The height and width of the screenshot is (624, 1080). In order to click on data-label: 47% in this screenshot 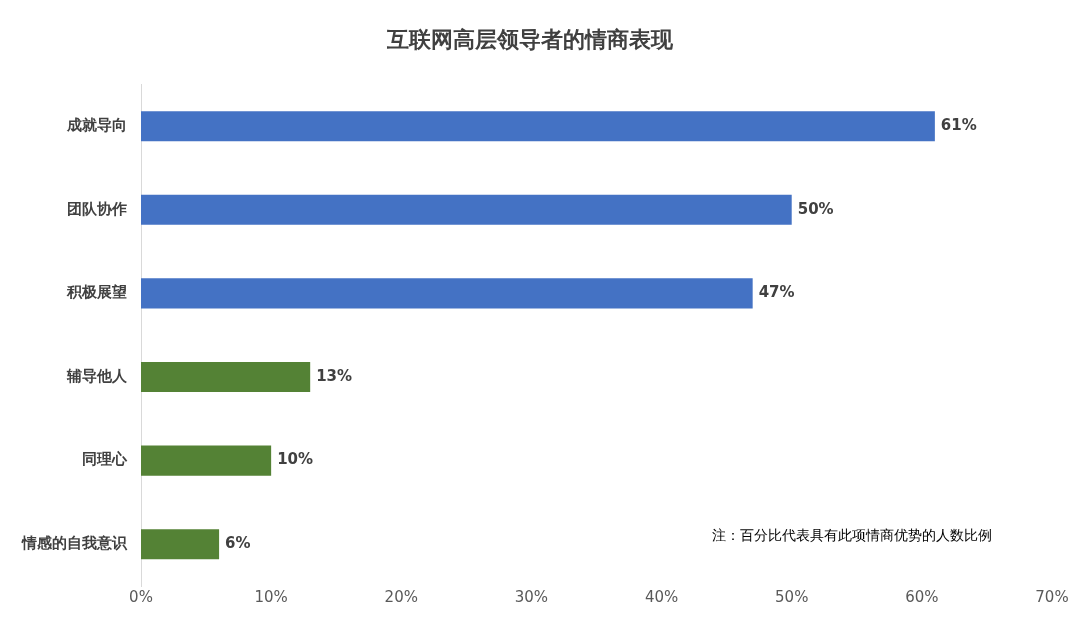, I will do `click(776, 292)`.